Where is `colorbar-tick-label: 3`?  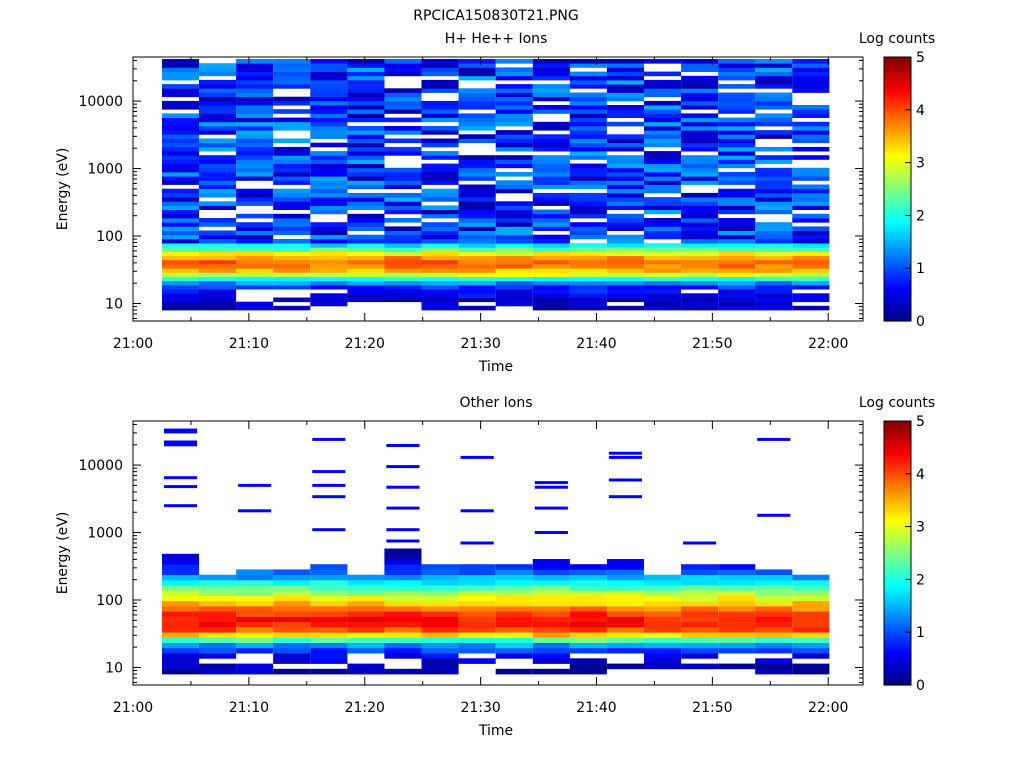
colorbar-tick-label: 3 is located at coordinates (920, 164).